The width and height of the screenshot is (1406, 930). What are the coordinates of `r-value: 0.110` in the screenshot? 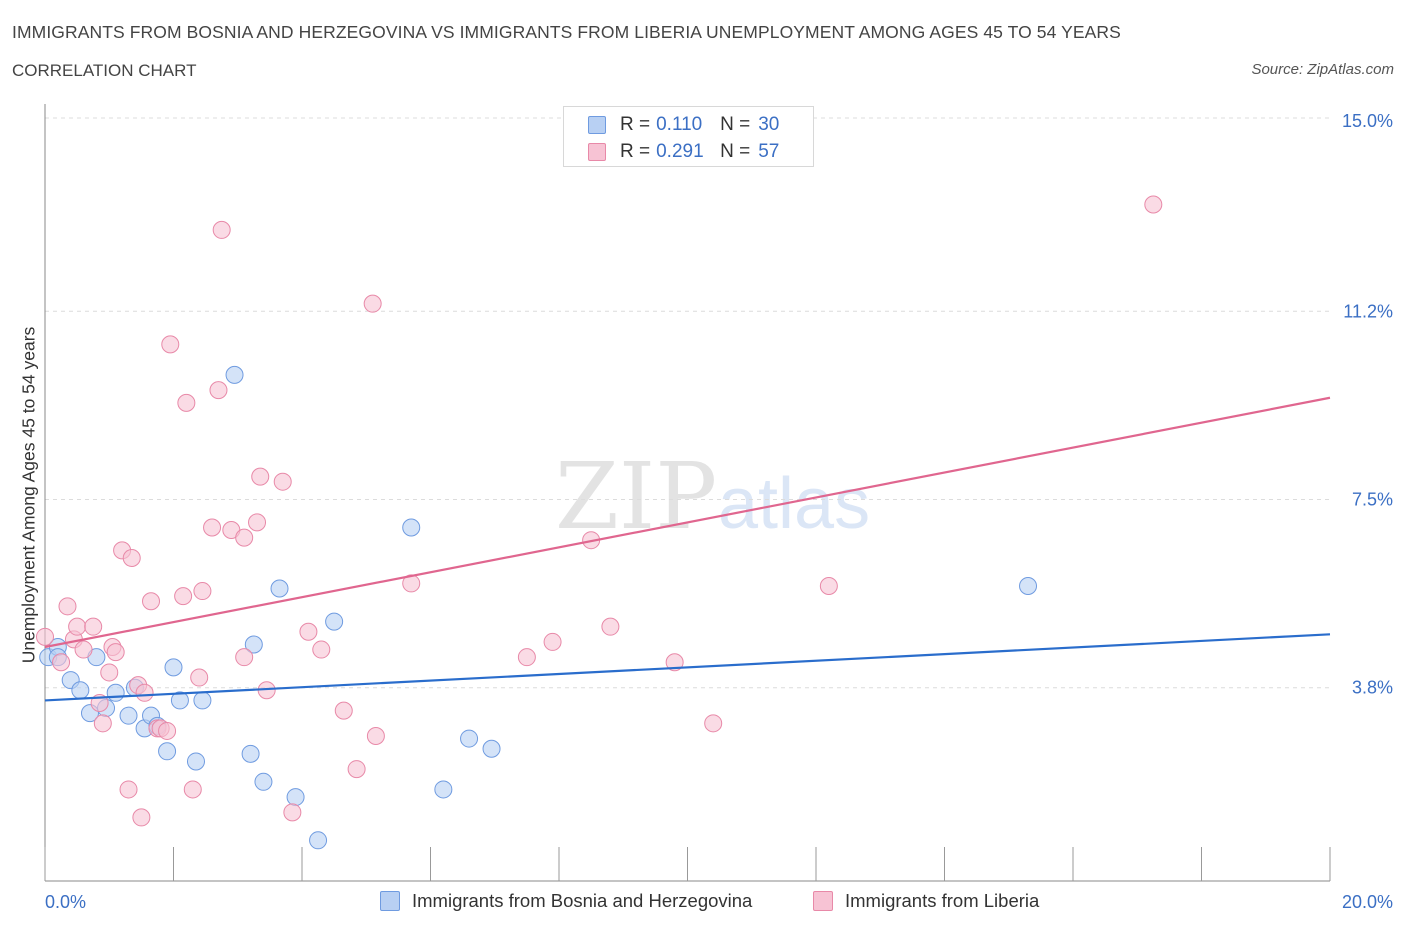 It's located at (679, 124).